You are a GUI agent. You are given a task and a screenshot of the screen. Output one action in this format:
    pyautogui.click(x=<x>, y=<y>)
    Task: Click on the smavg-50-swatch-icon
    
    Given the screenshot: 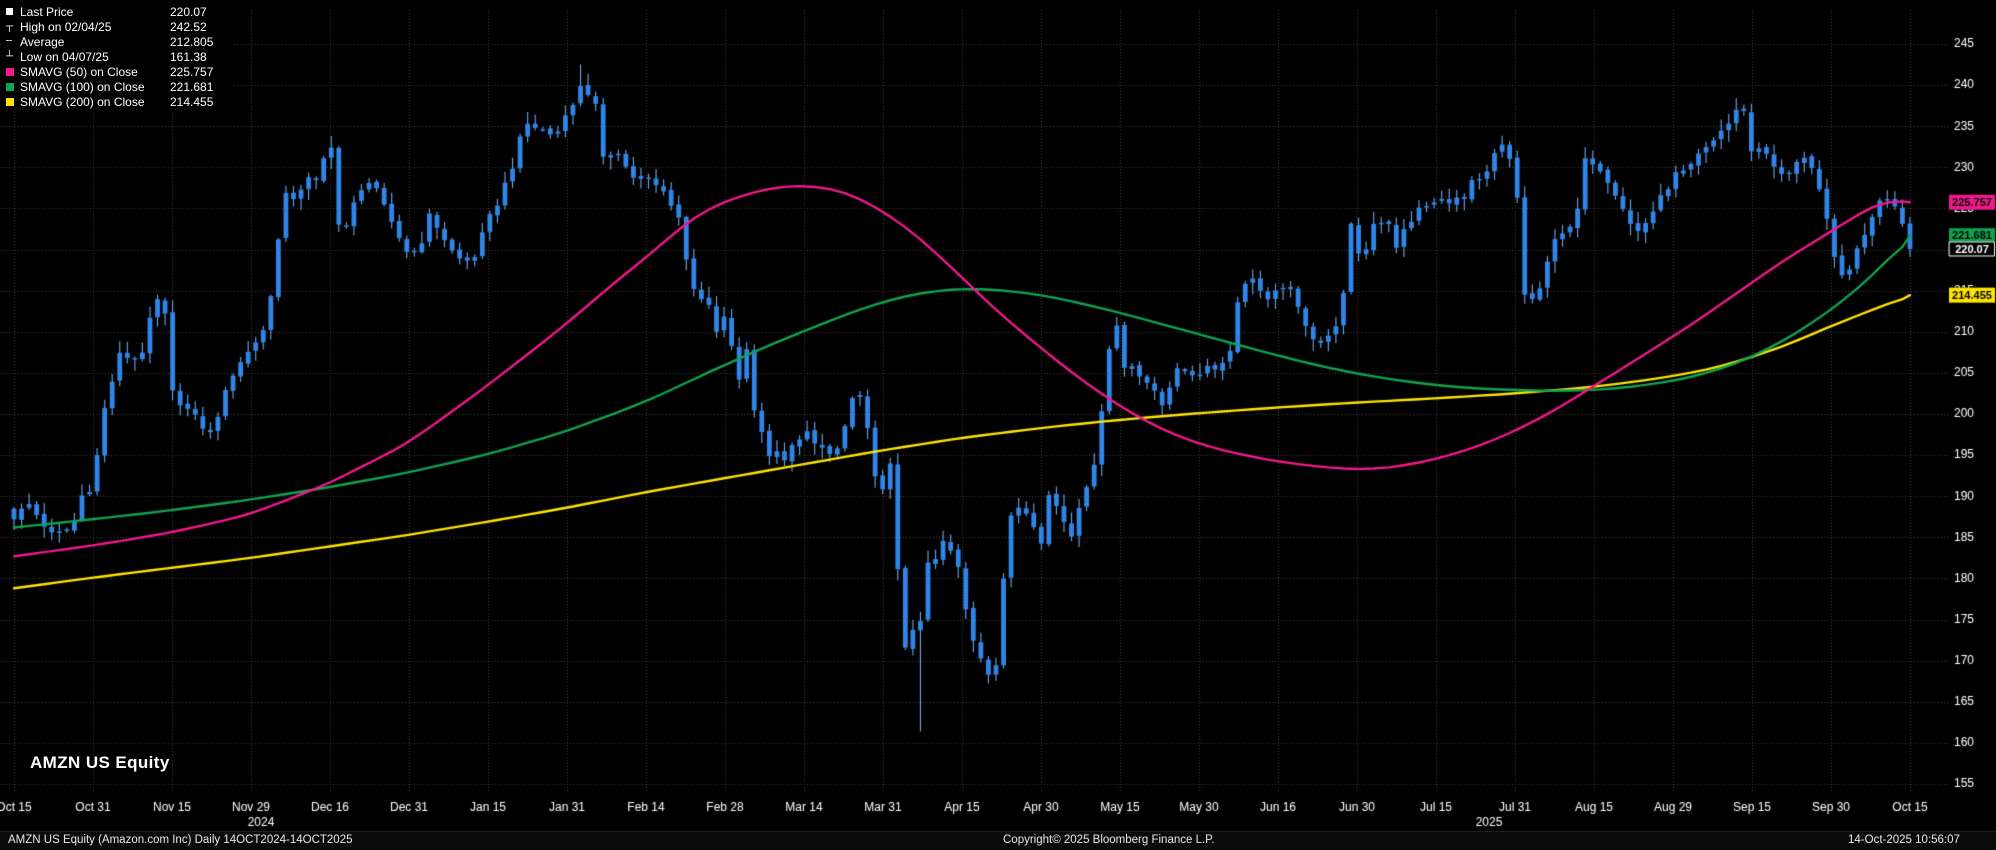 What is the action you would take?
    pyautogui.click(x=10, y=71)
    